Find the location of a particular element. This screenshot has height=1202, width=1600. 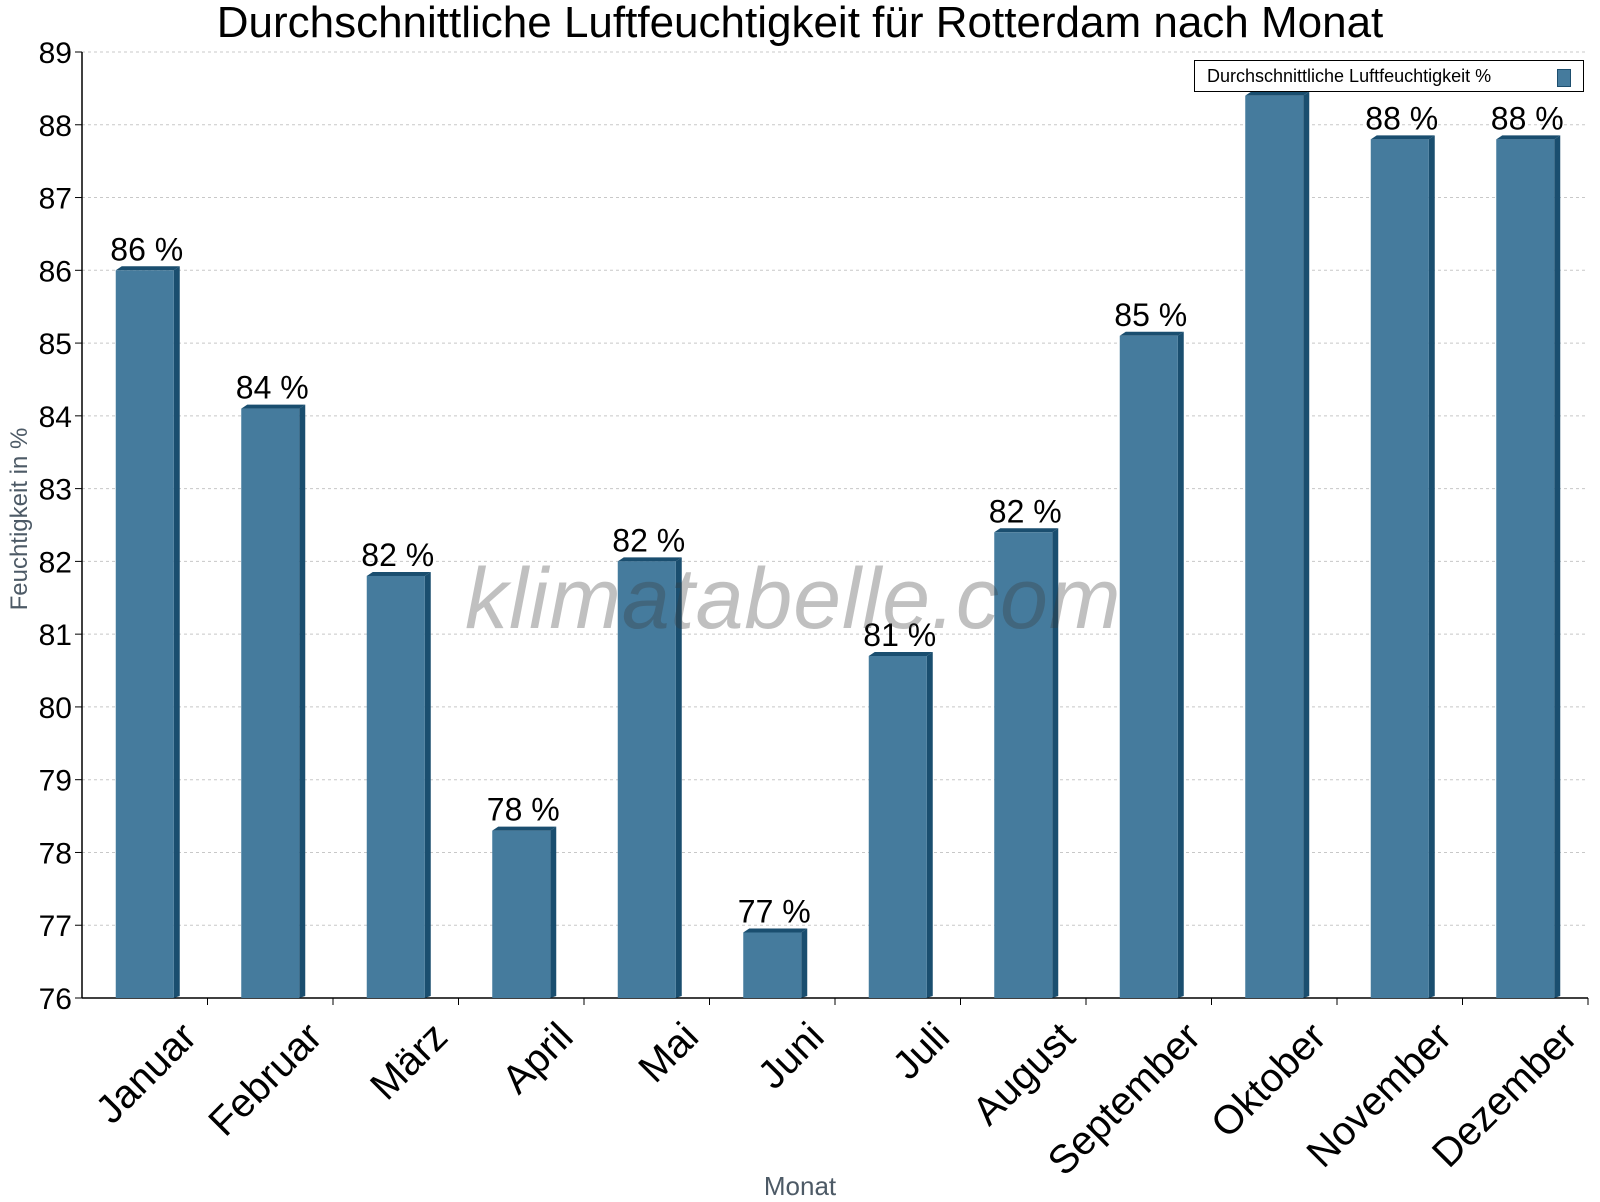

x-tick-label: Januar is located at coordinates (146, 1073).